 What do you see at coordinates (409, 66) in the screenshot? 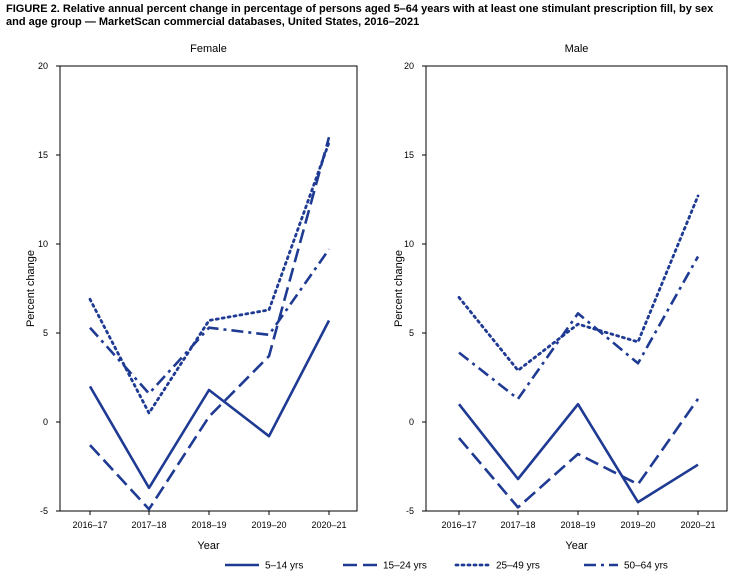
I see `male-y-tick-label: 20` at bounding box center [409, 66].